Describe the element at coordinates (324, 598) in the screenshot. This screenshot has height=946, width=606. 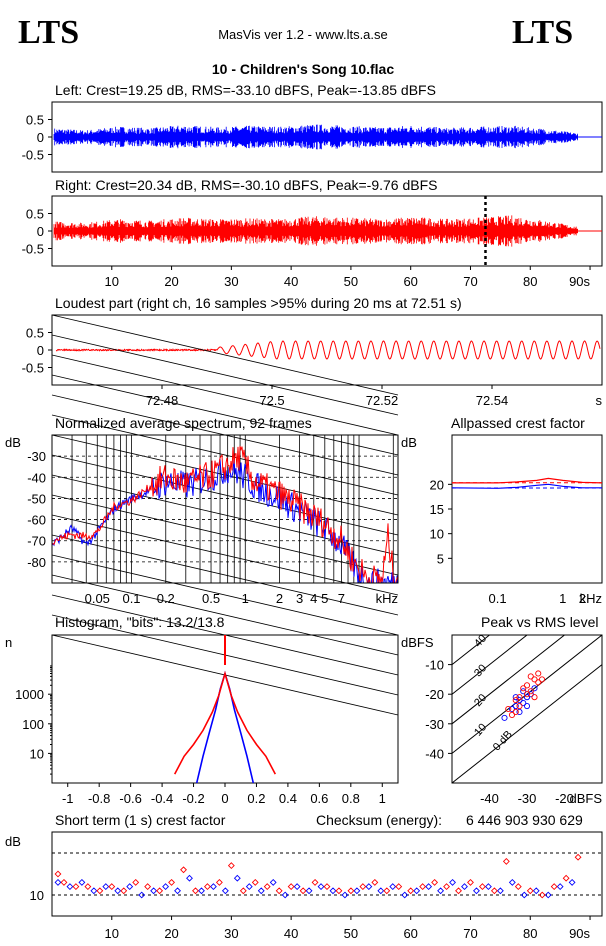
I see `spectrum-xtick-label: 5` at that location.